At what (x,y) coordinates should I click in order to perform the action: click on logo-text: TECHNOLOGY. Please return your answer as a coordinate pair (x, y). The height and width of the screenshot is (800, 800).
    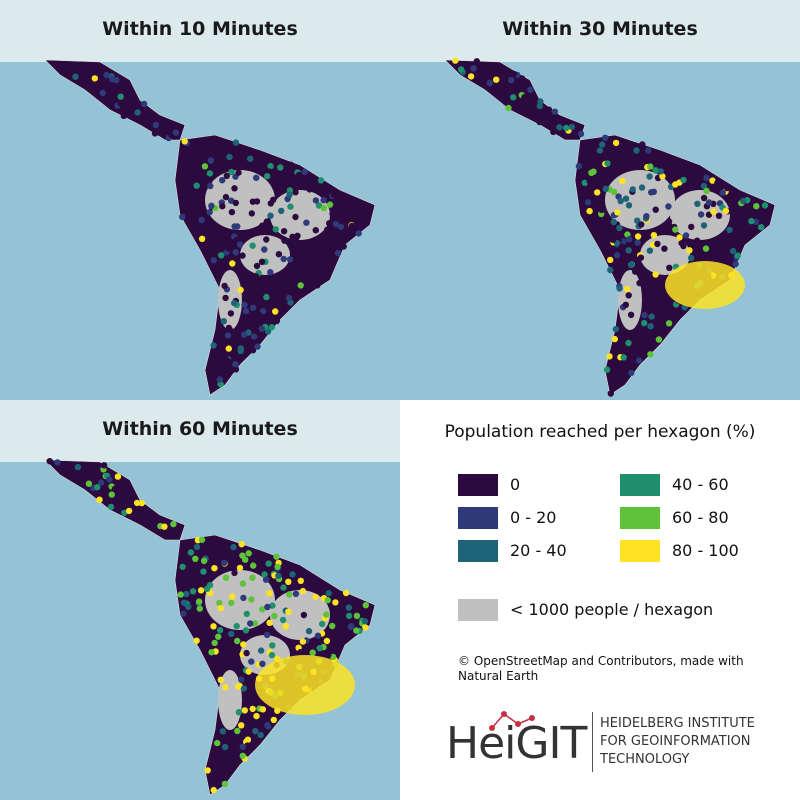
    Looking at the image, I should click on (645, 759).